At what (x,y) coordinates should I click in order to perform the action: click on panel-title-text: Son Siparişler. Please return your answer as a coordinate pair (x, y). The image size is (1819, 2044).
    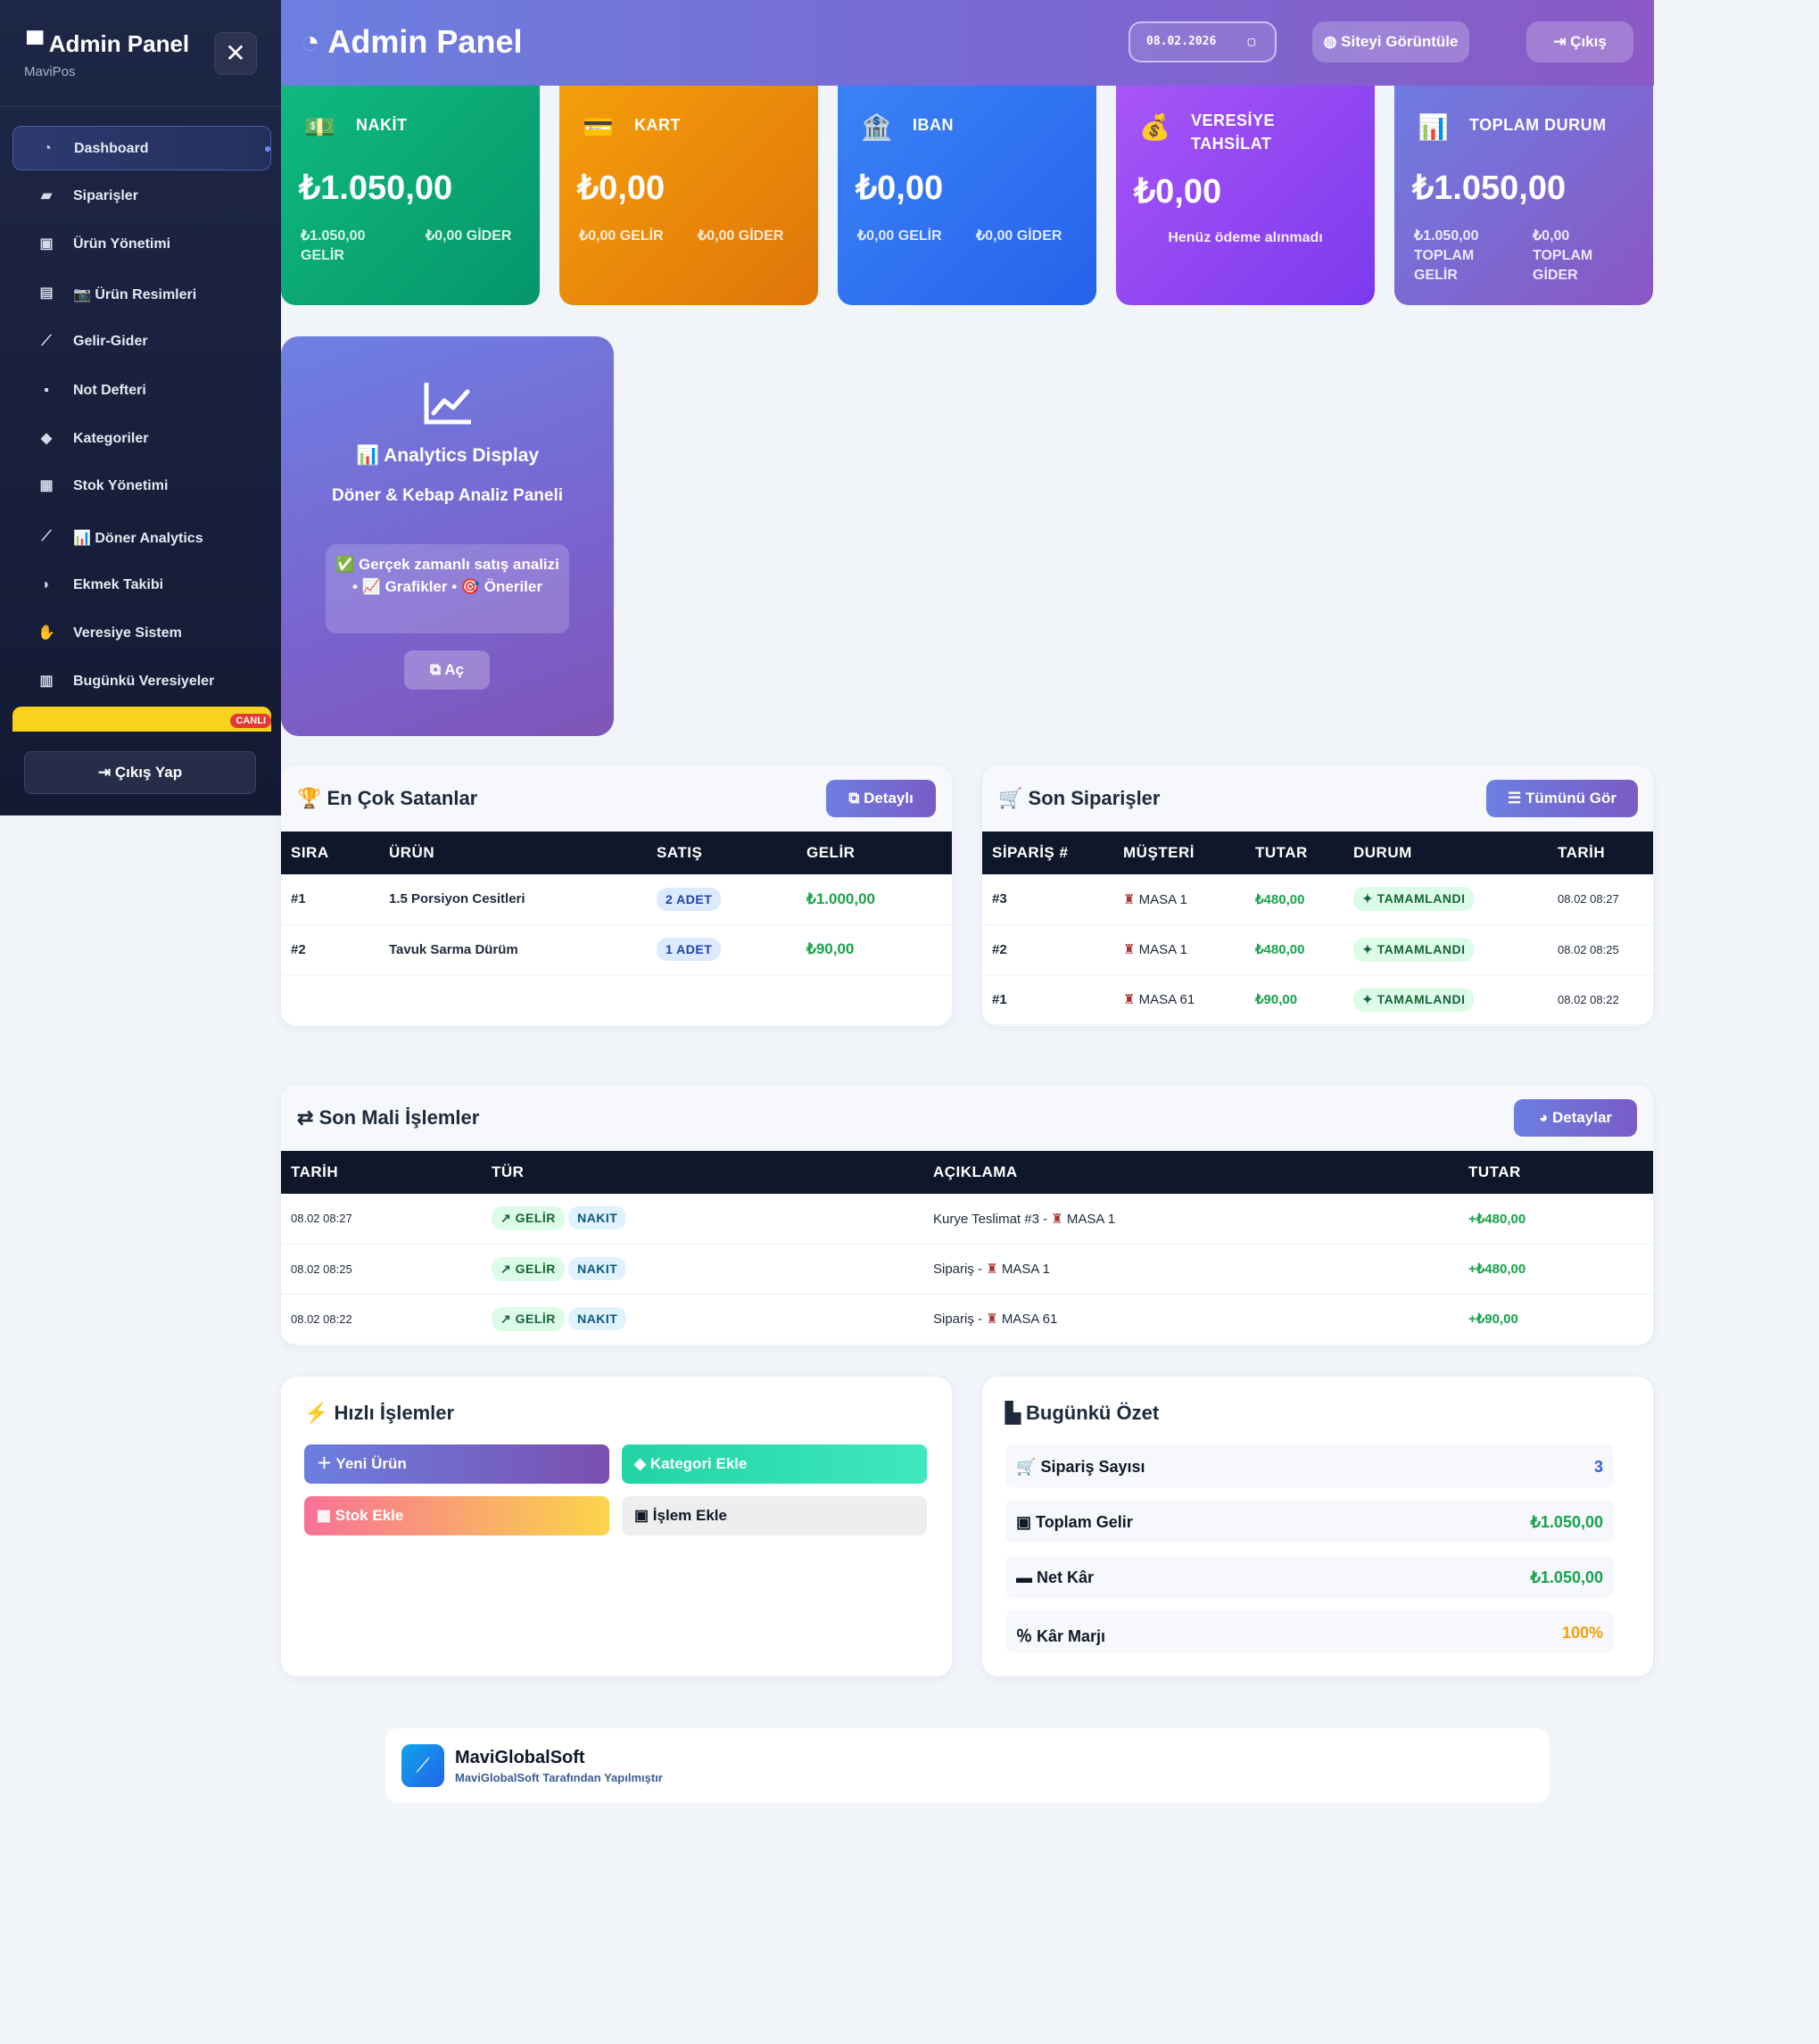
    Looking at the image, I should click on (1094, 798).